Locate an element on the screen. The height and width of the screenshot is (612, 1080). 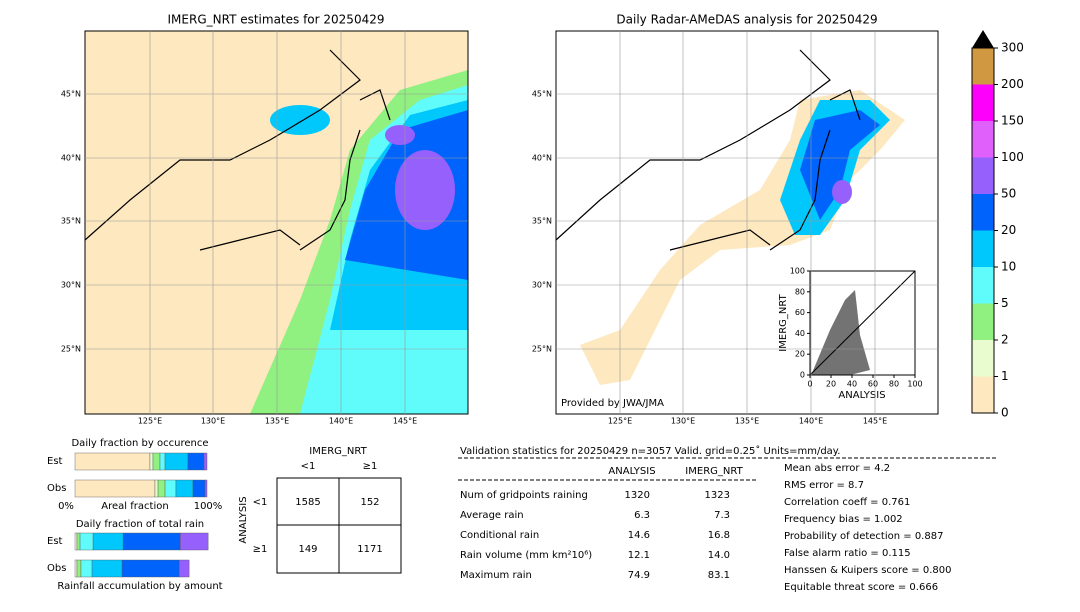
axis-label: Areal fraction is located at coordinates (134, 506).